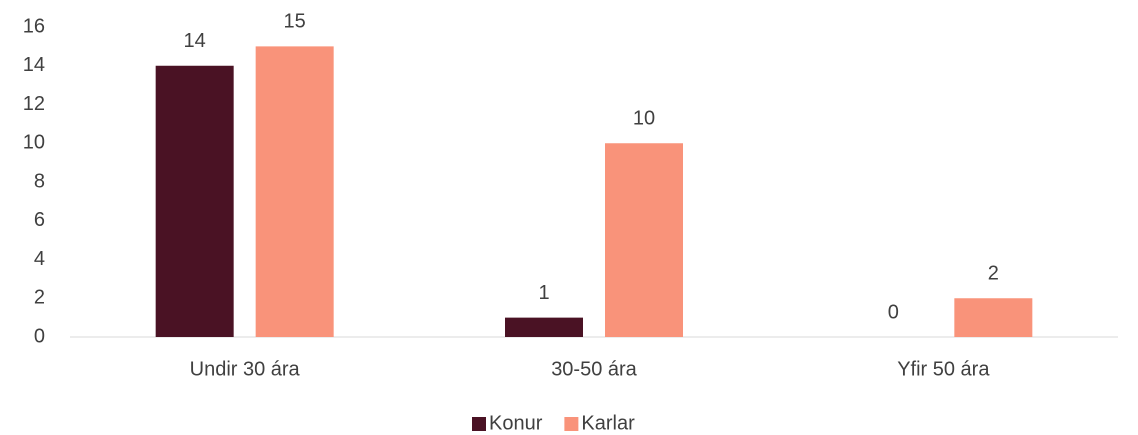 The image size is (1138, 435). What do you see at coordinates (543, 293) in the screenshot?
I see `data-label: 1` at bounding box center [543, 293].